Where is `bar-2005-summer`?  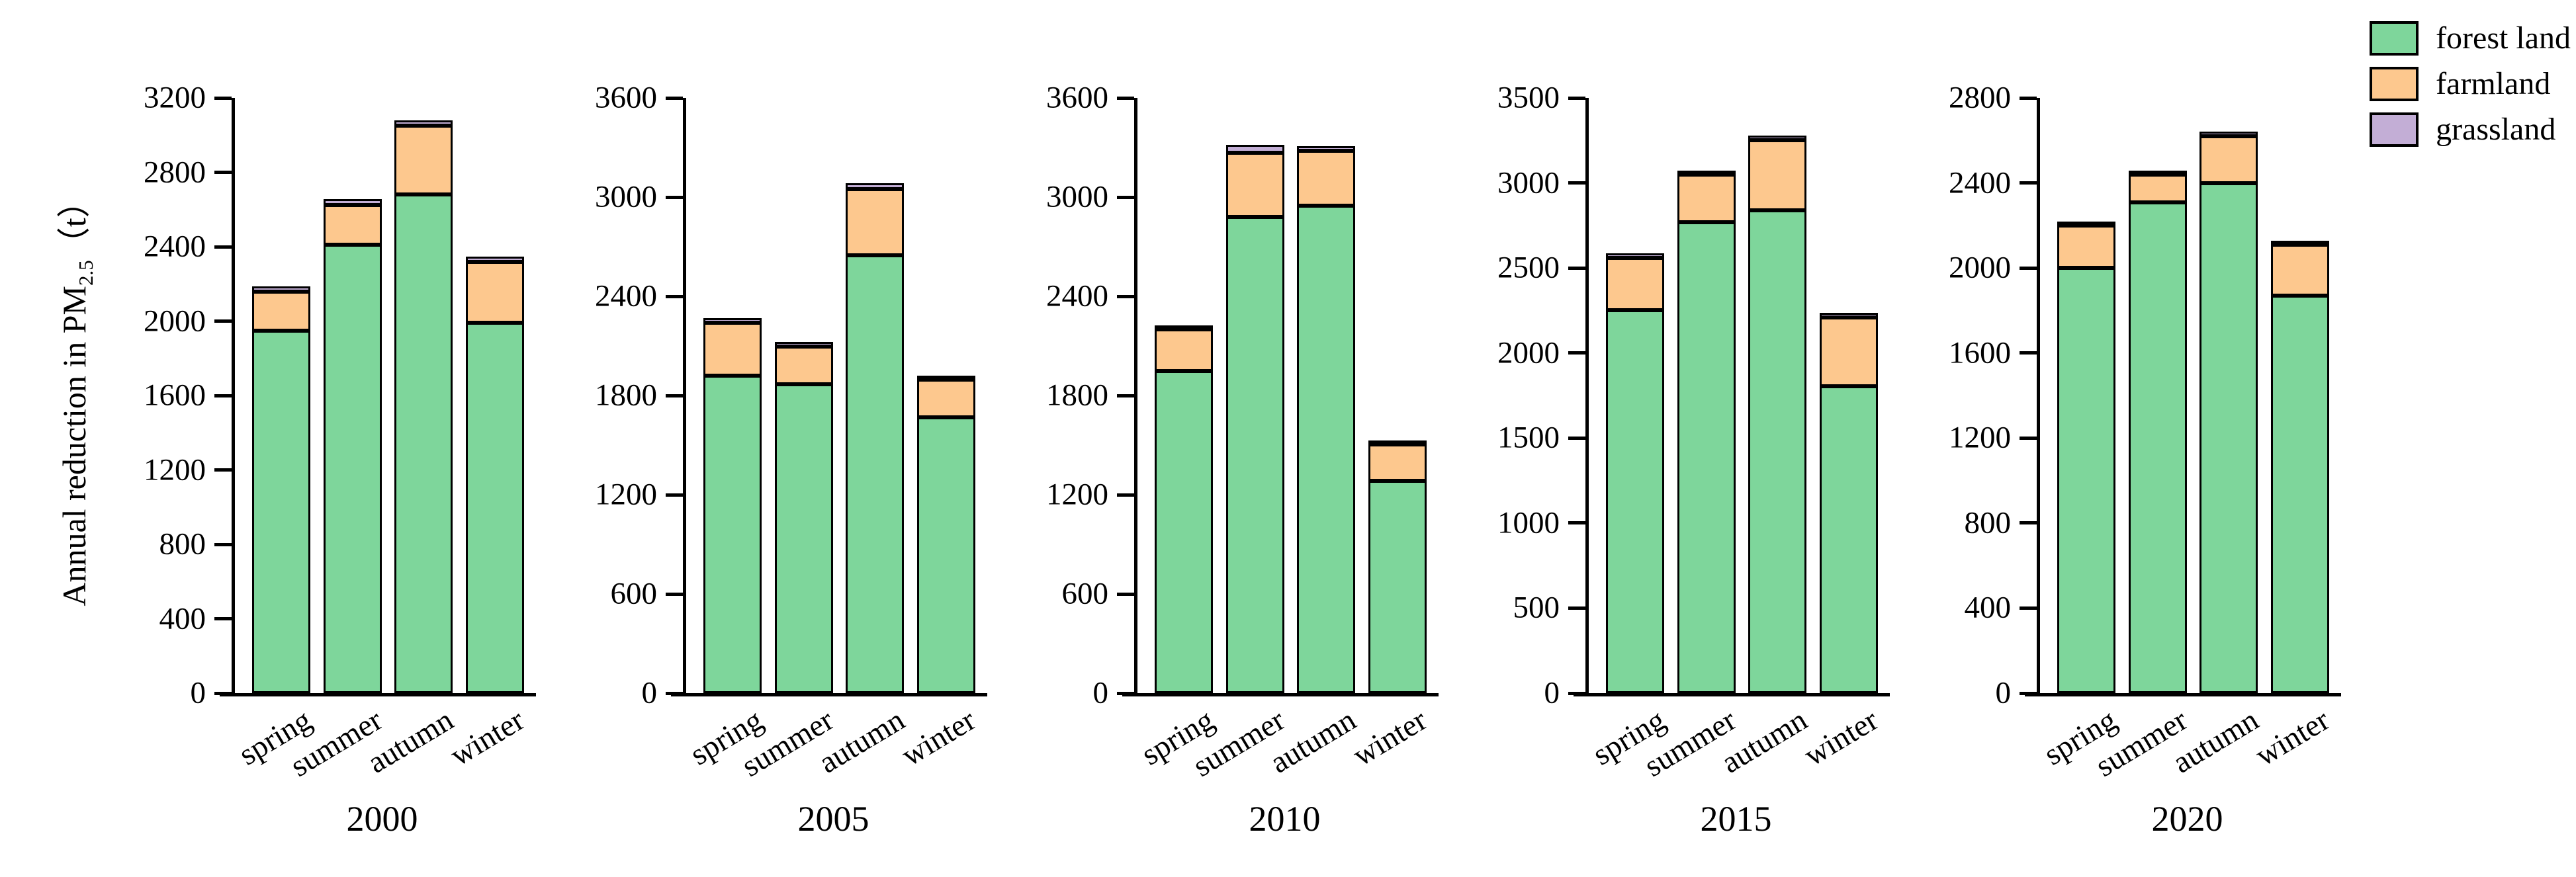
bar-2005-summer is located at coordinates (803, 395).